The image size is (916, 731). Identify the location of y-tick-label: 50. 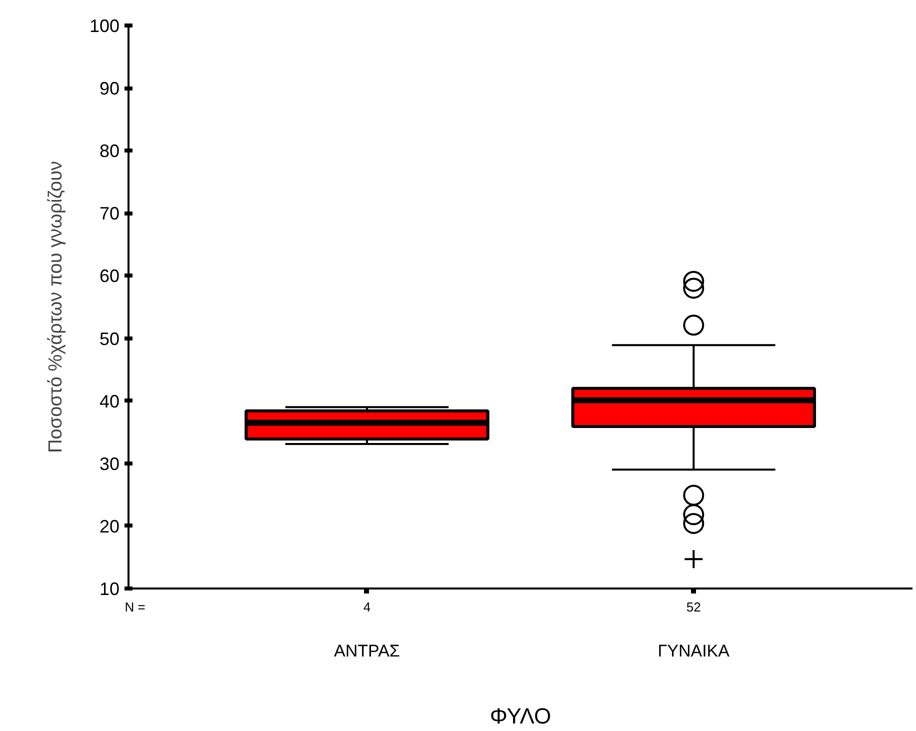
(109, 338).